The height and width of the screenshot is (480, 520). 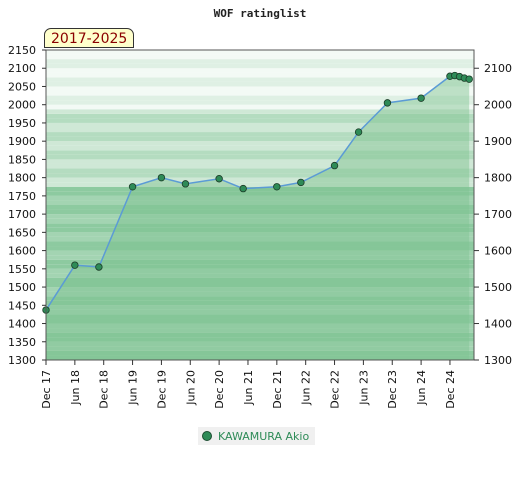 I want to click on y-tick-label-left: 1850, so click(x=22, y=159).